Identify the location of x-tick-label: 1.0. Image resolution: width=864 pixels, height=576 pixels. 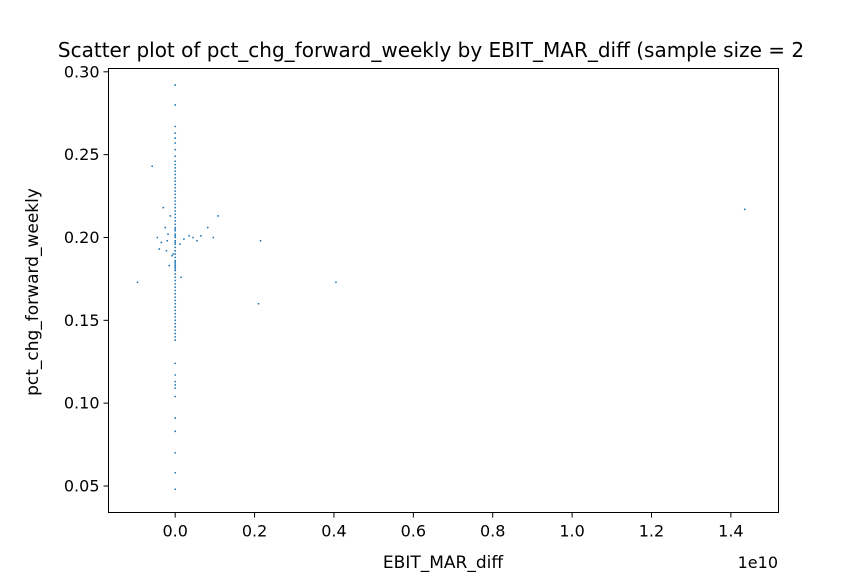
(571, 531).